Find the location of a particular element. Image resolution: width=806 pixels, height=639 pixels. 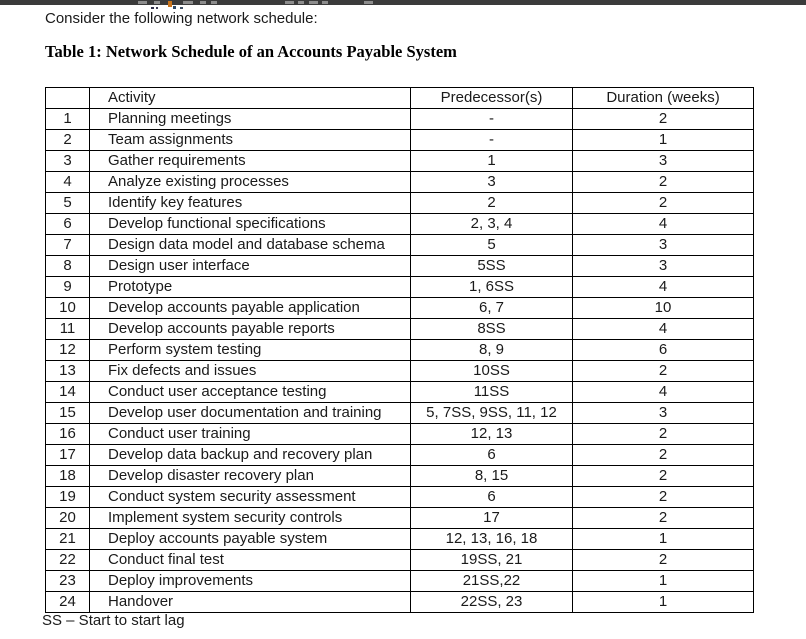

row-number-cell: 22 is located at coordinates (67, 560).